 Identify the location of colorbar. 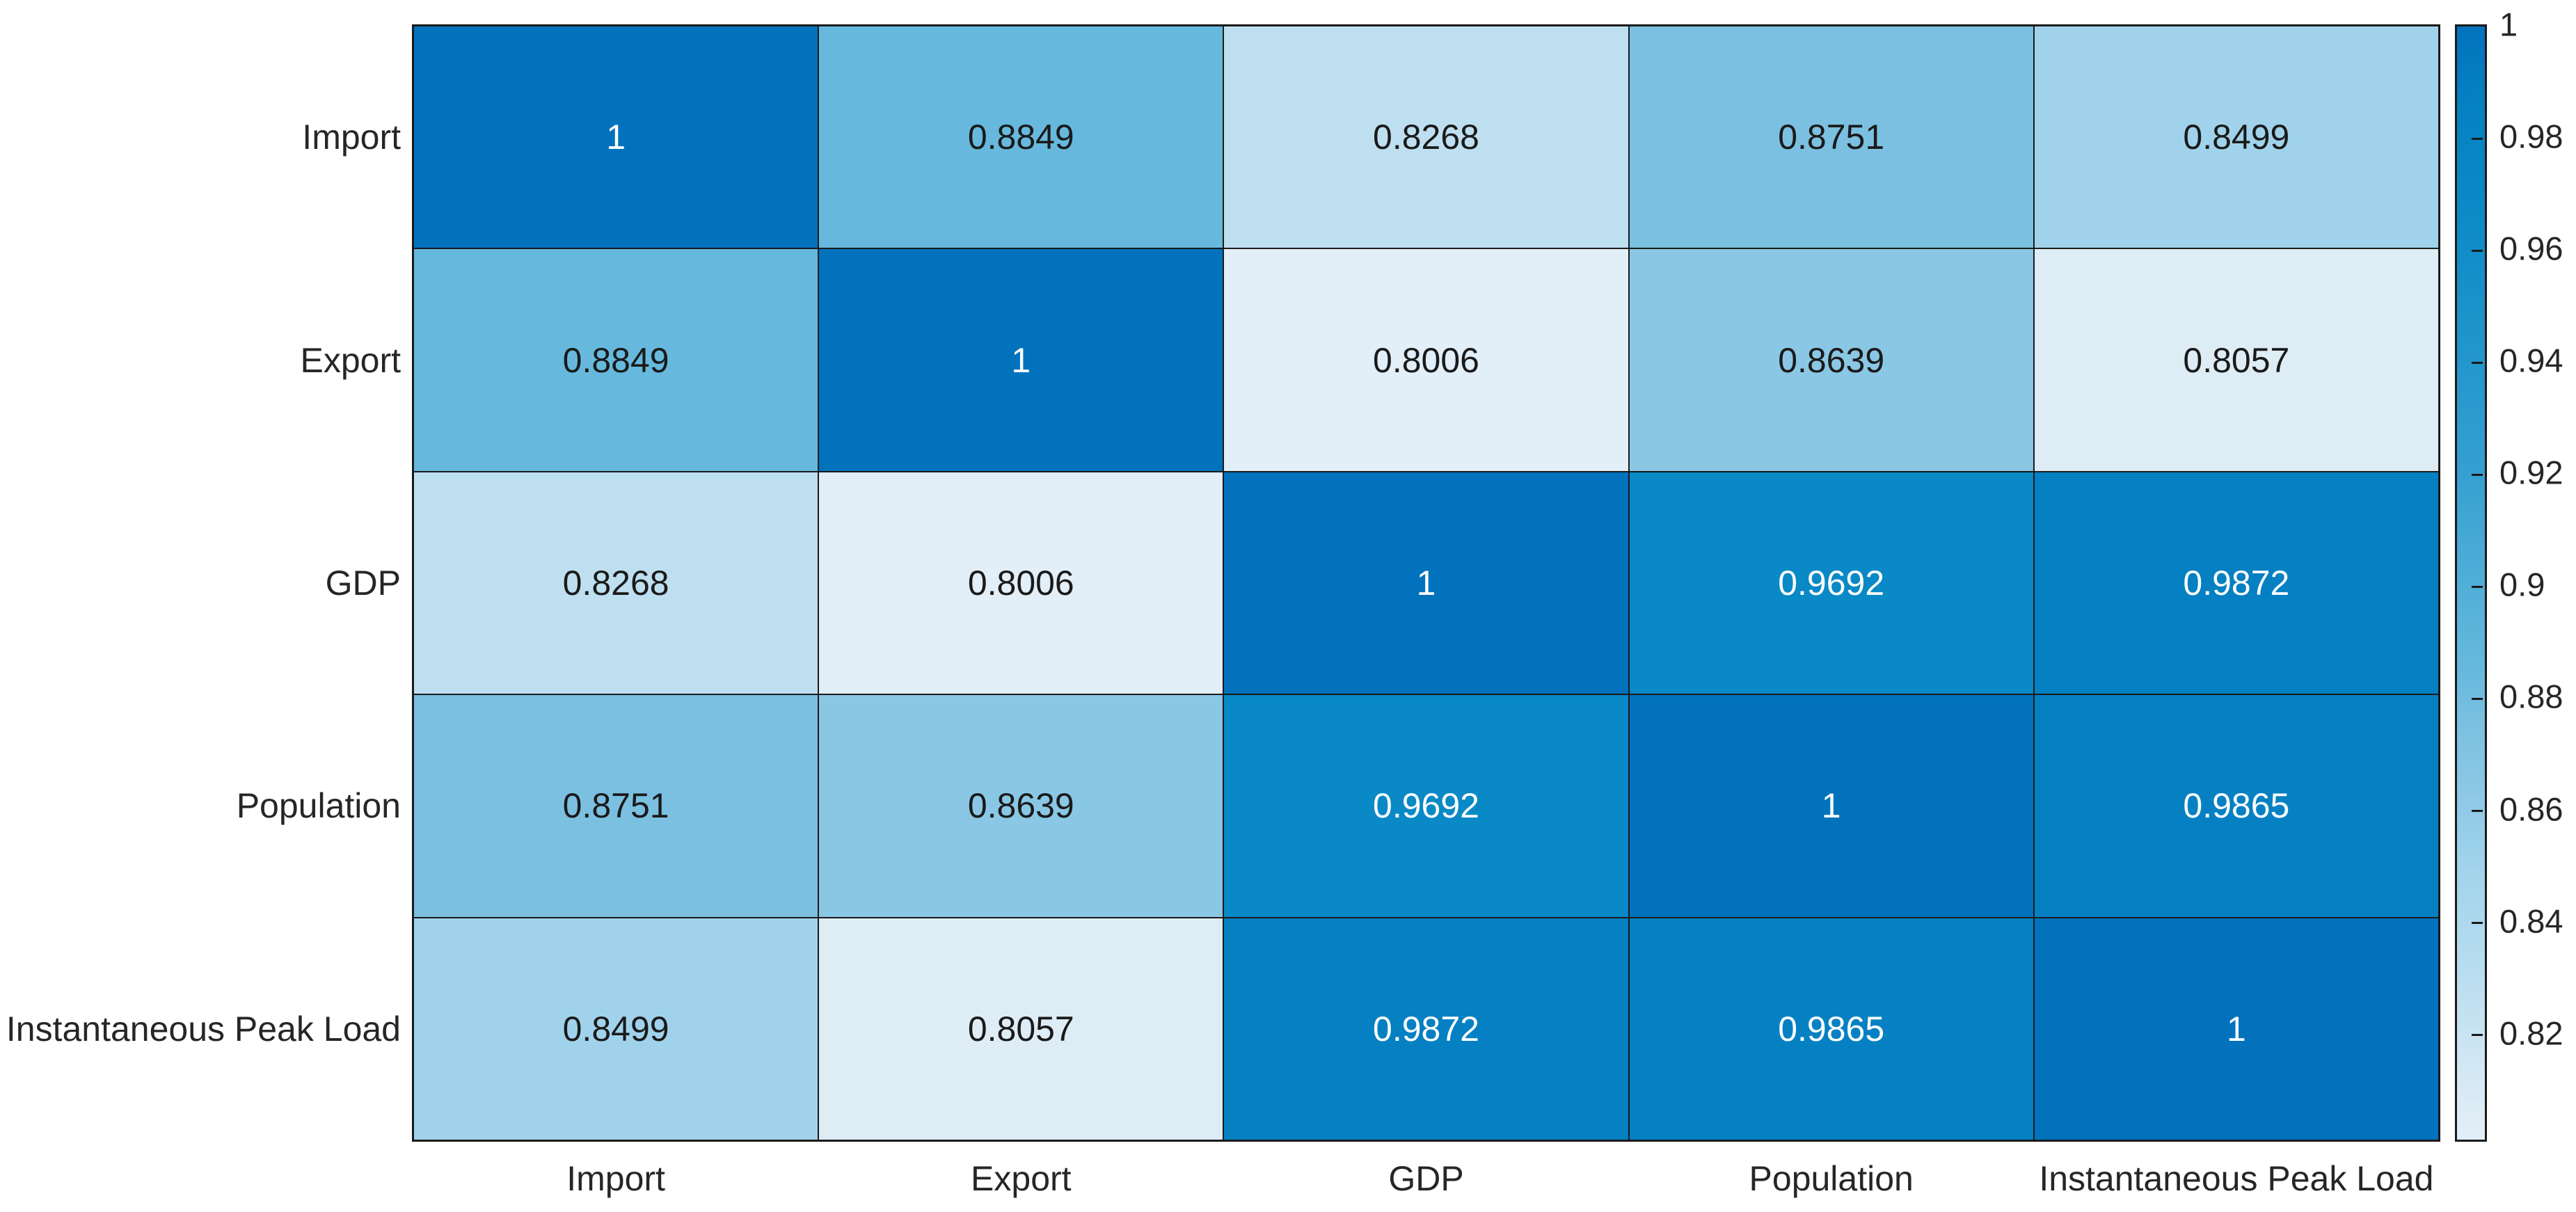
(2471, 583).